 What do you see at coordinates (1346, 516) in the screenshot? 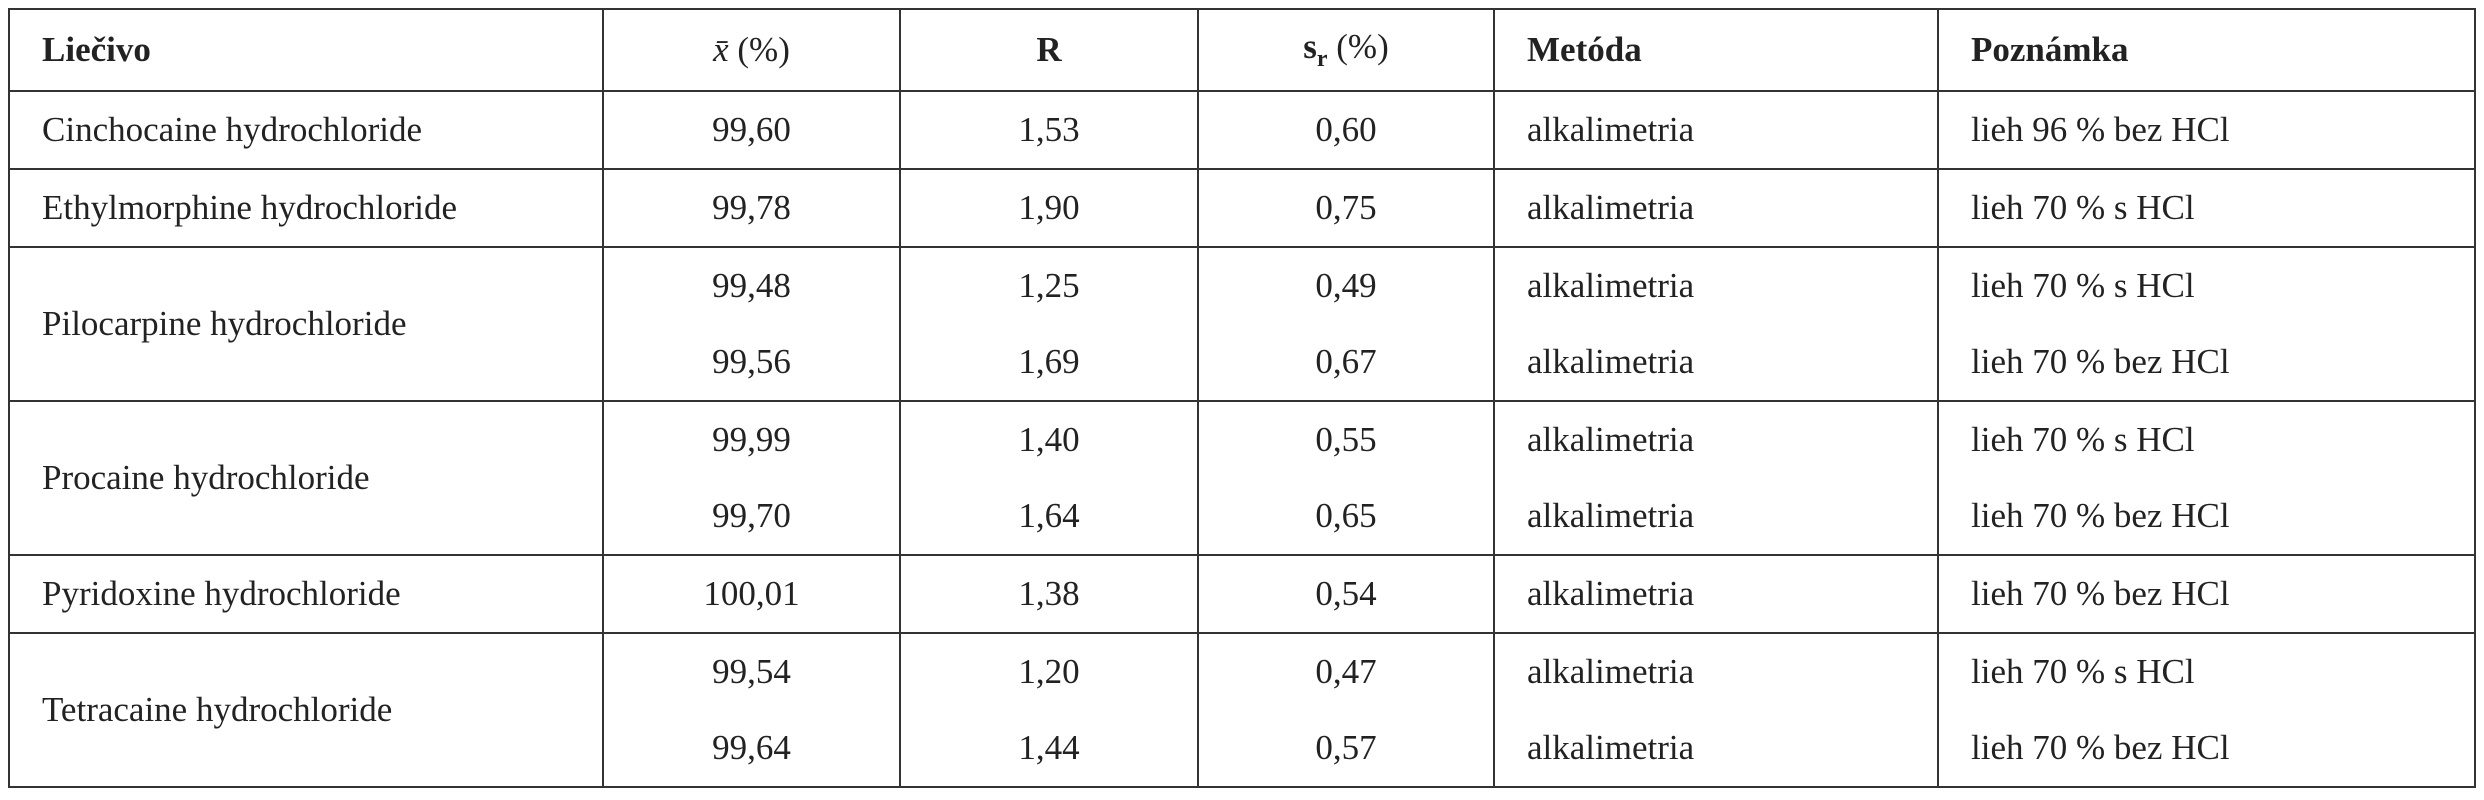
I see `data-cell: 0,65` at bounding box center [1346, 516].